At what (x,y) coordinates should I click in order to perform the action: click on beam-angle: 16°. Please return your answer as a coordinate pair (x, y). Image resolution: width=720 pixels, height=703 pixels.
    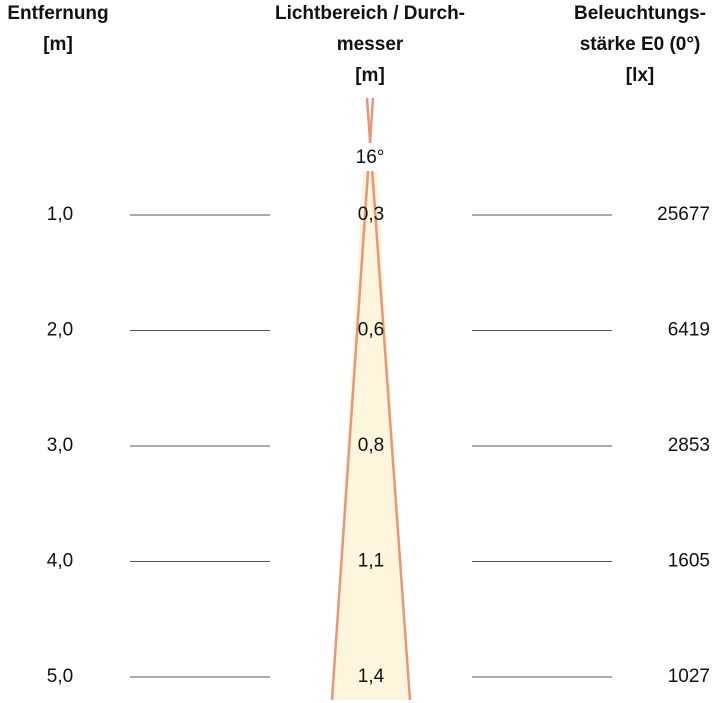
    Looking at the image, I should click on (370, 157).